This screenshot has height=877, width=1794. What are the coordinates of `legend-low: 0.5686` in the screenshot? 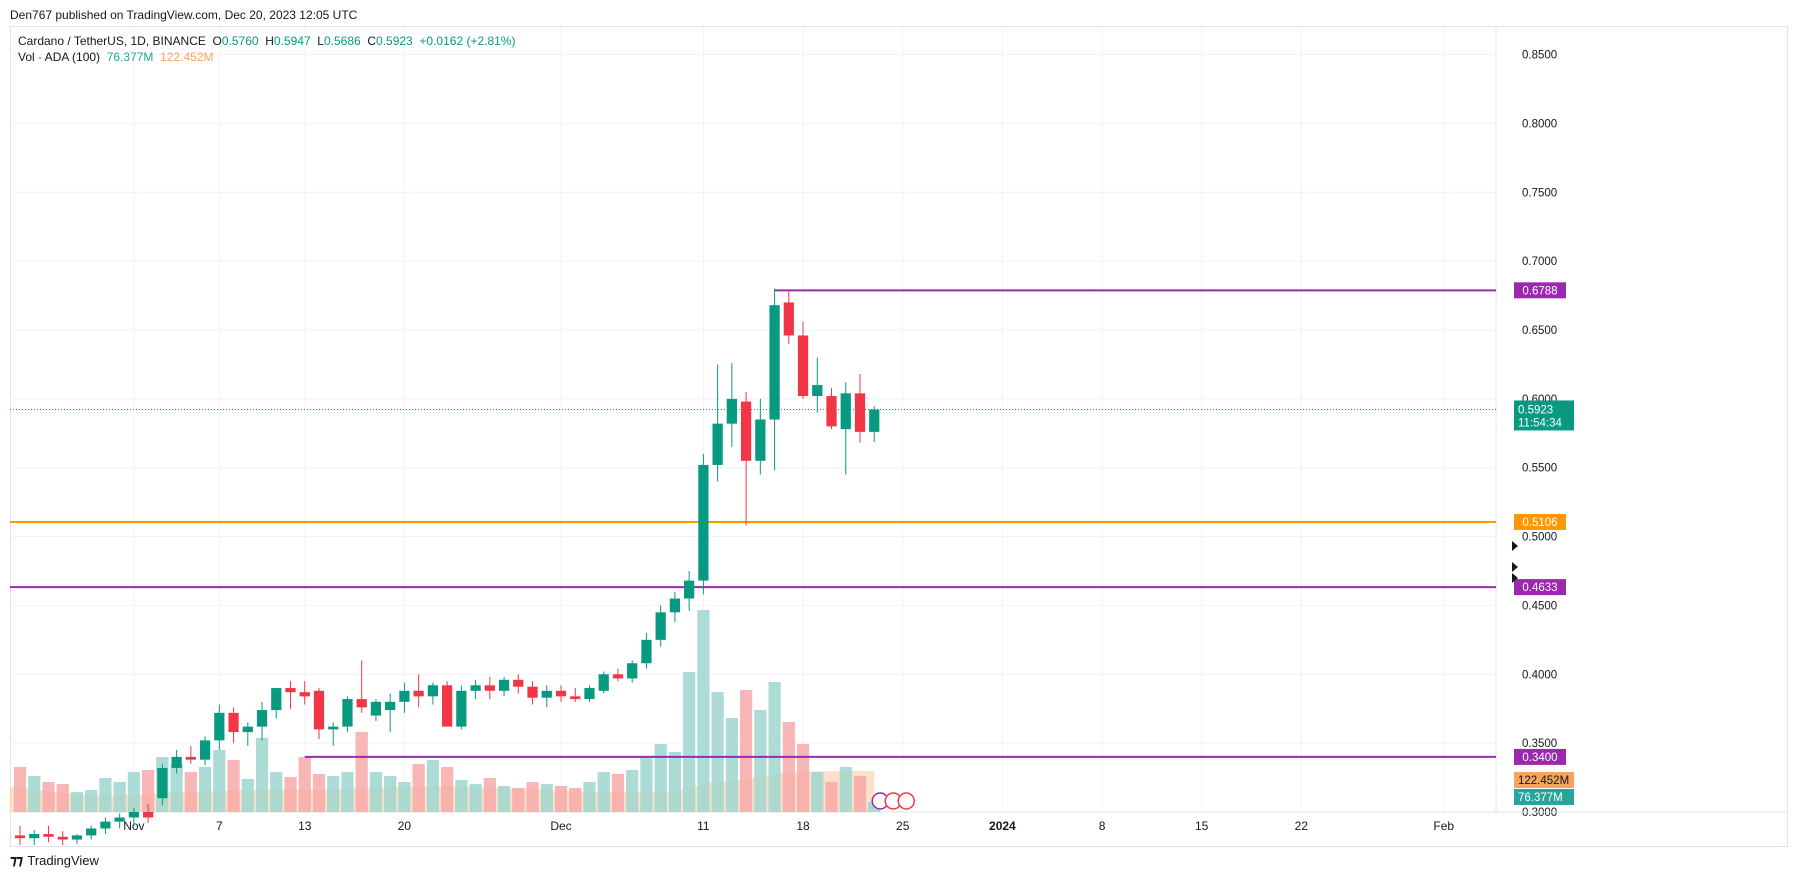 It's located at (342, 41).